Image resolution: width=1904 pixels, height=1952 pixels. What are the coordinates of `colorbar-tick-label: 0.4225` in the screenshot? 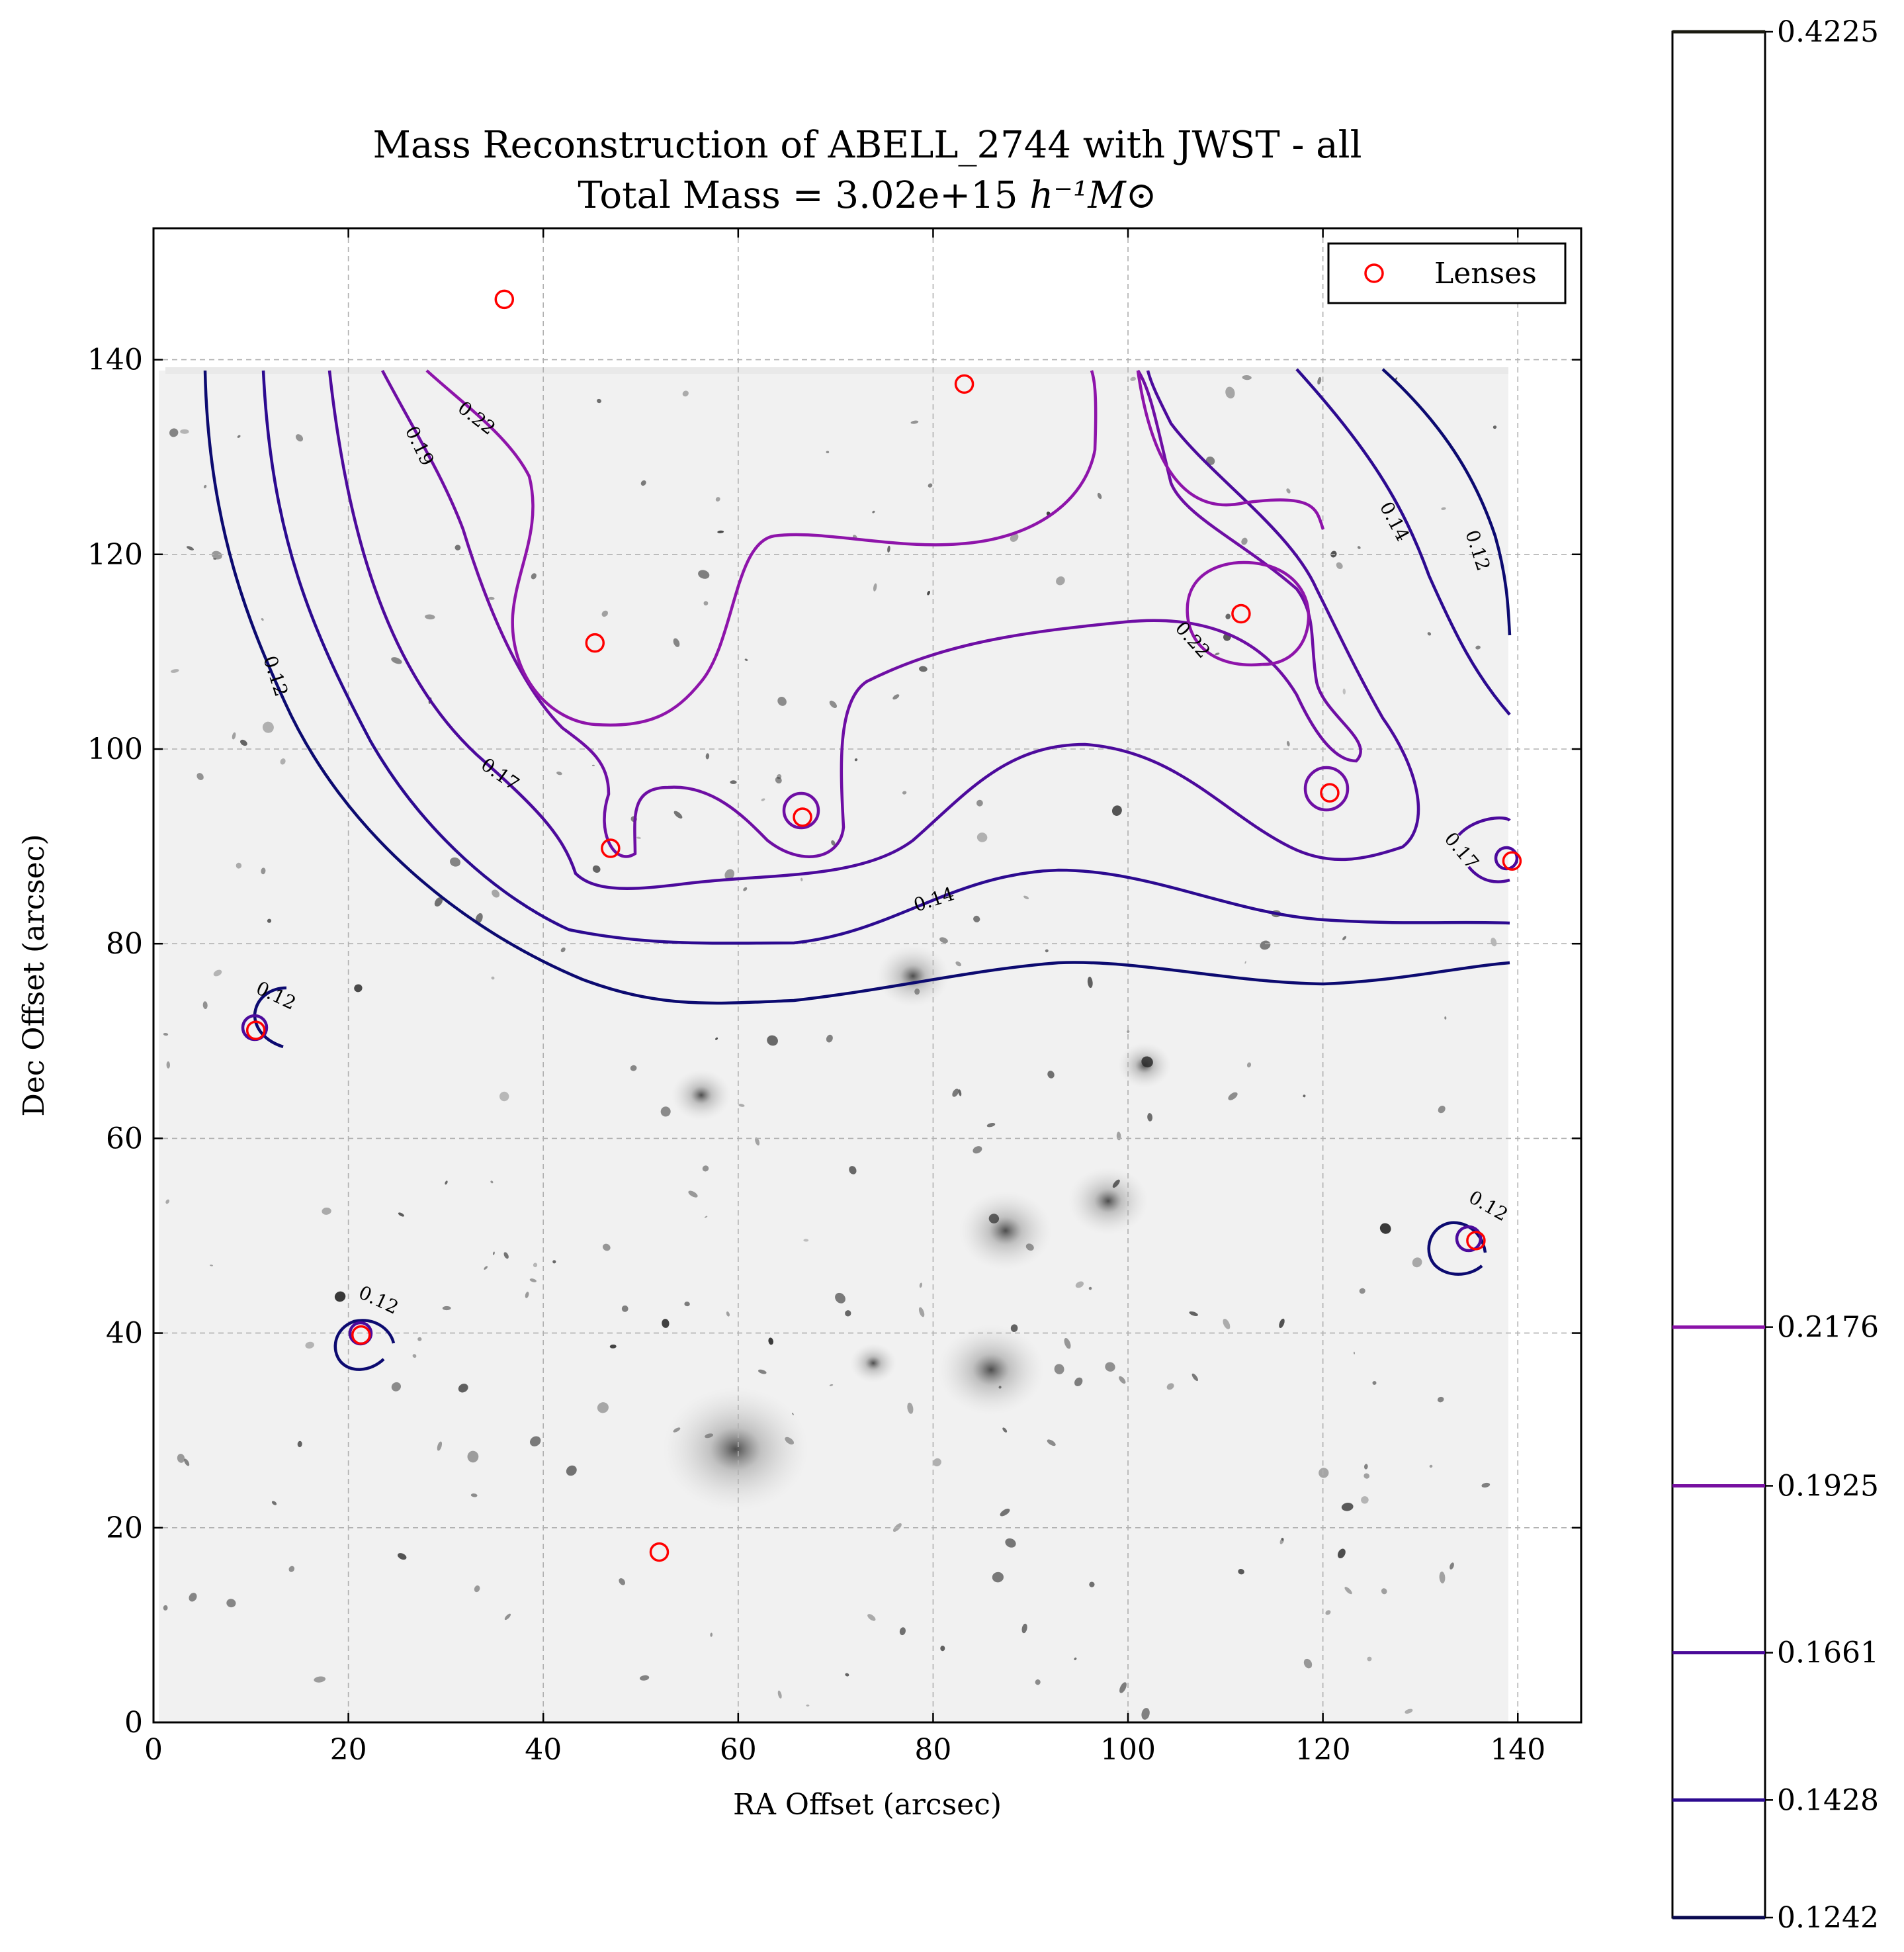 It's located at (1828, 32).